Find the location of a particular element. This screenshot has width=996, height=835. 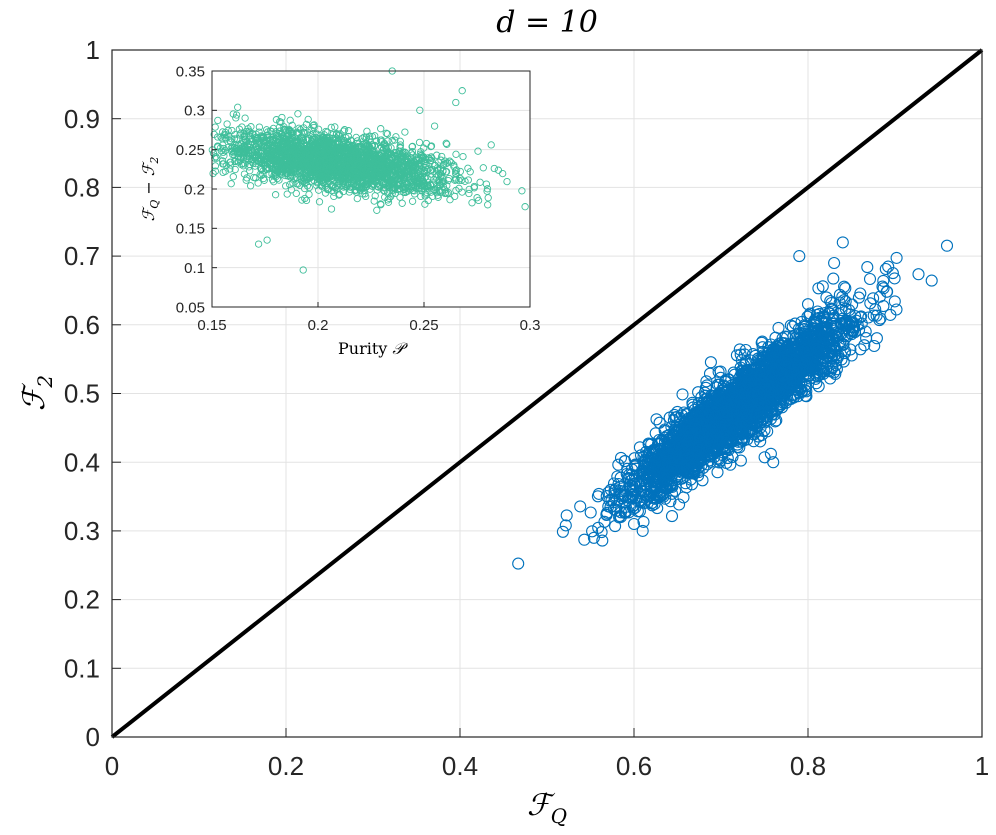

y-tick-label: 1 is located at coordinates (93, 50).